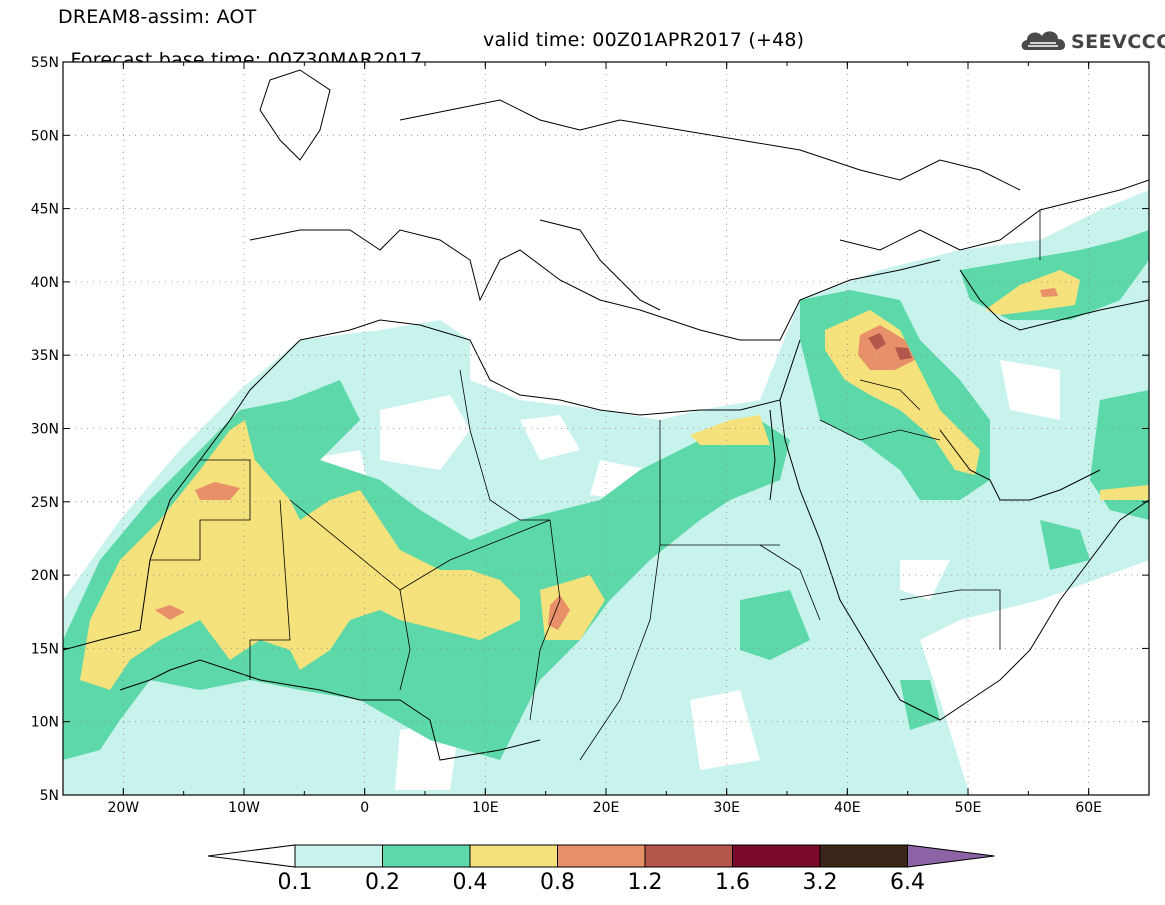 The width and height of the screenshot is (1165, 905). Describe the element at coordinates (45, 576) in the screenshot. I see `latitude-label: 20N` at that location.